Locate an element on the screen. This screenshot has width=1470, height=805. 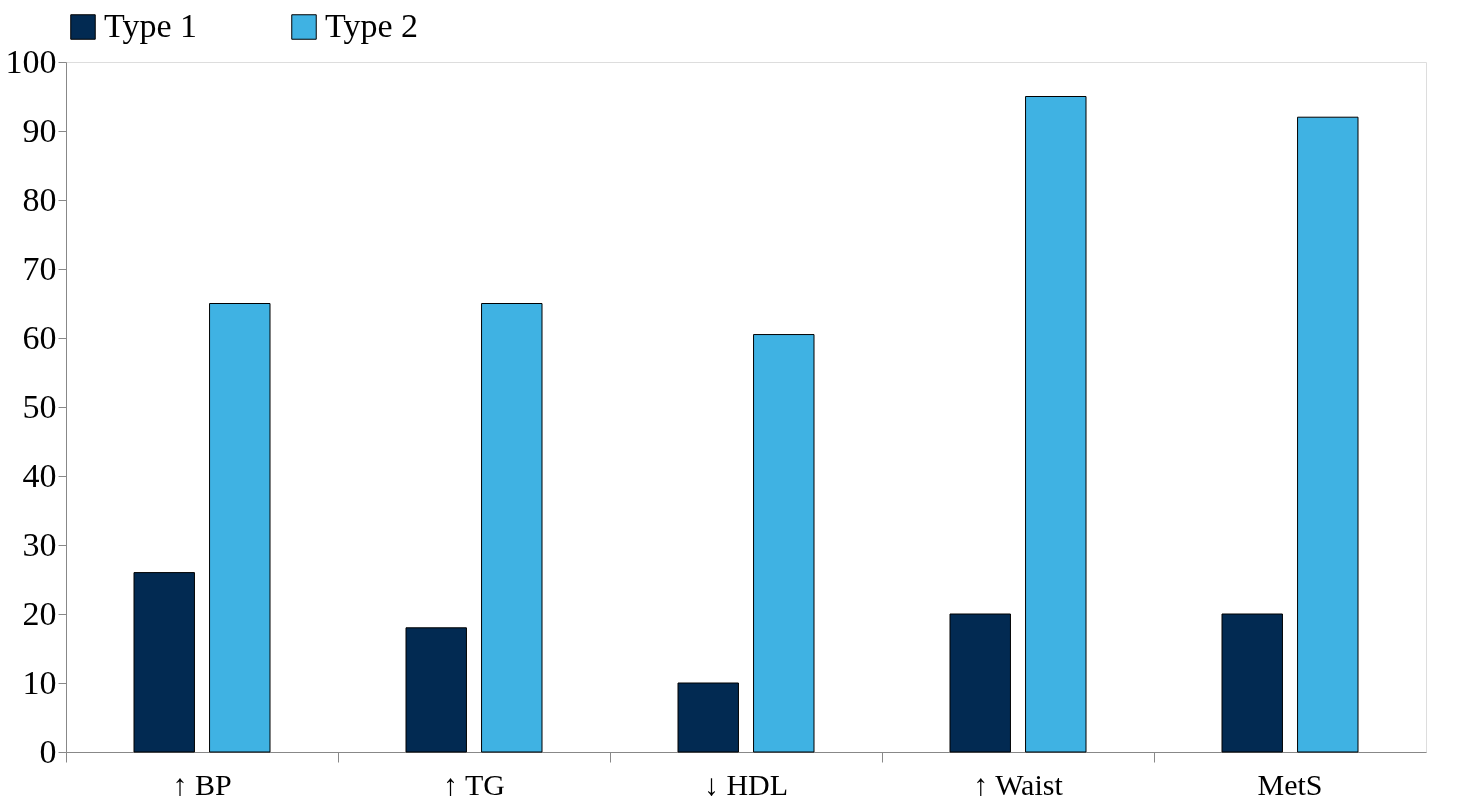
y-tick-label: 50 is located at coordinates (39, 406).